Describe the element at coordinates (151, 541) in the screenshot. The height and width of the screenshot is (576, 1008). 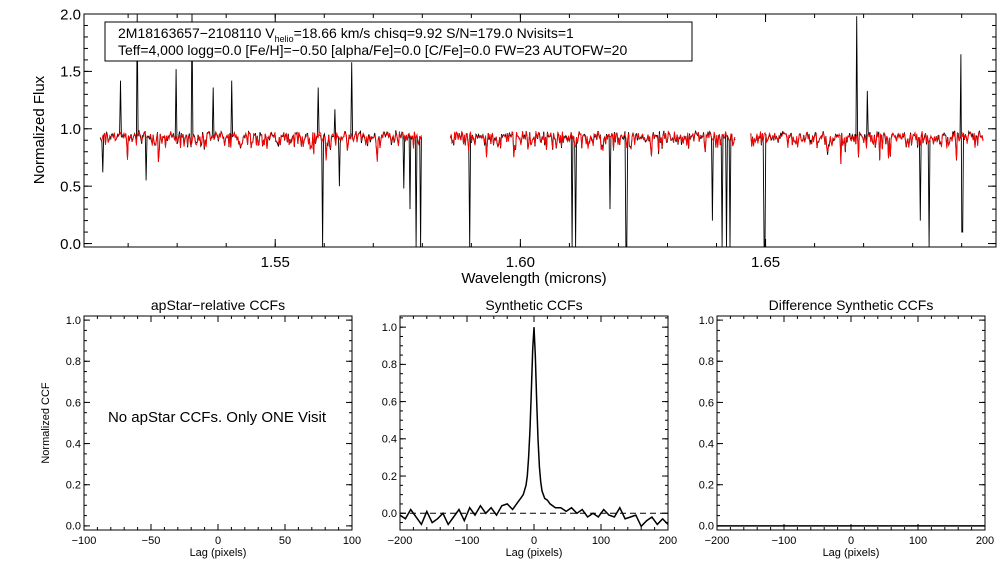
I see `x-tick-label: −50` at that location.